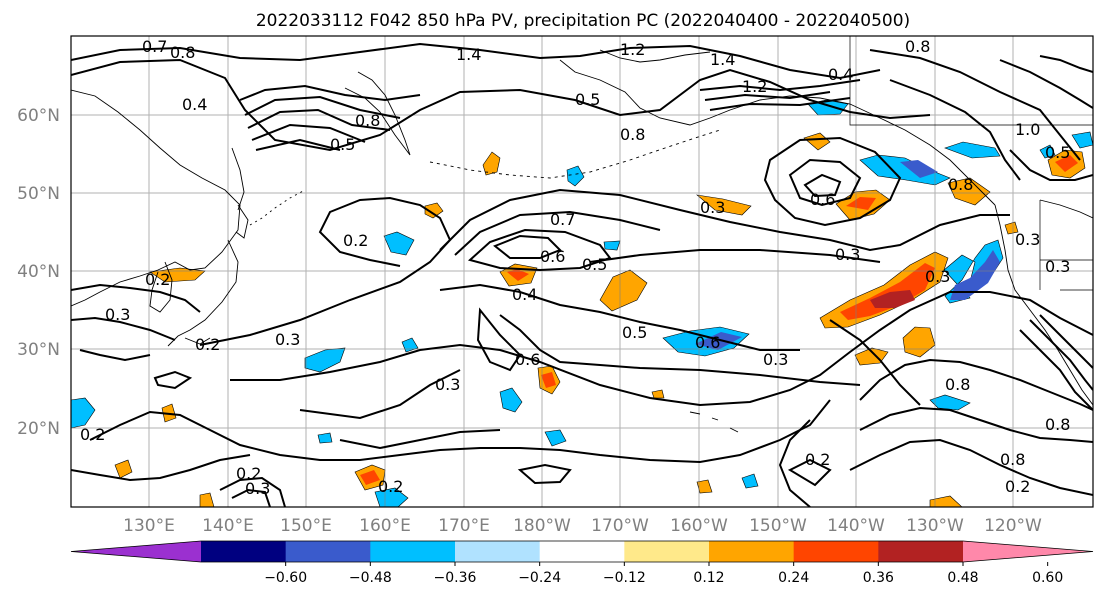  Describe the element at coordinates (136, 551) in the screenshot. I see `colorbar-extend-low` at that location.